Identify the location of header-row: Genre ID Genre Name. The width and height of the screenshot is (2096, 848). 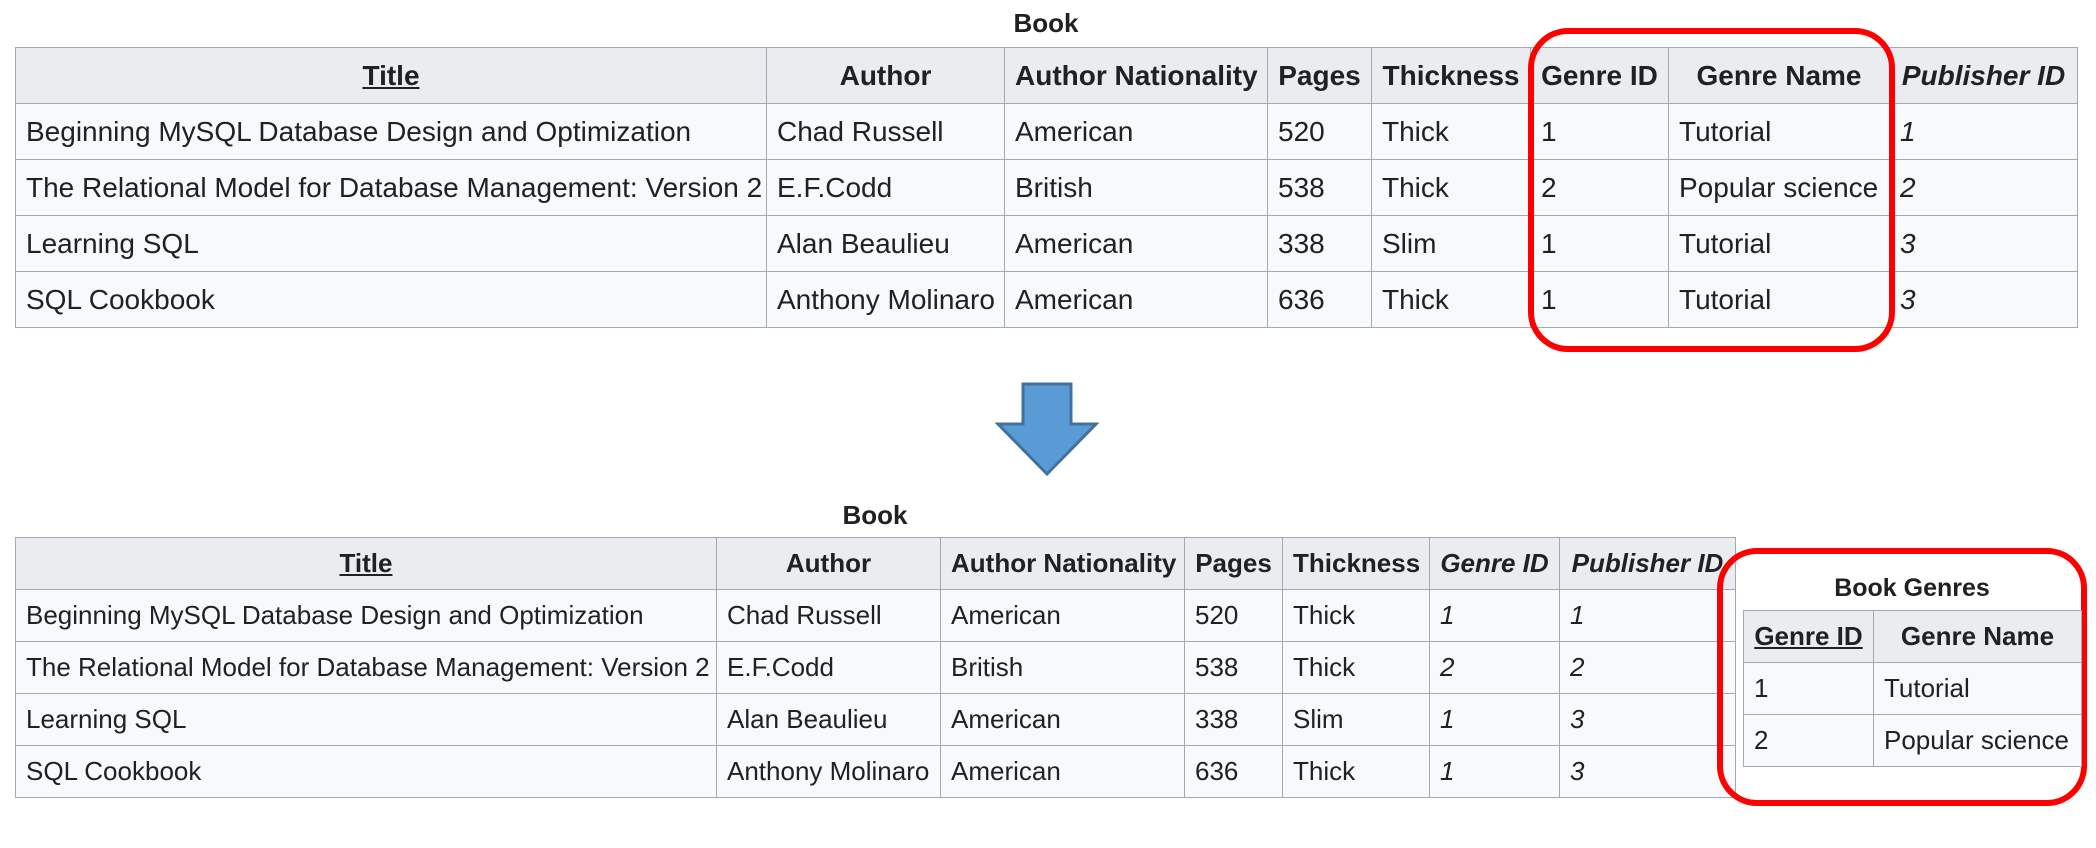
(1912, 636).